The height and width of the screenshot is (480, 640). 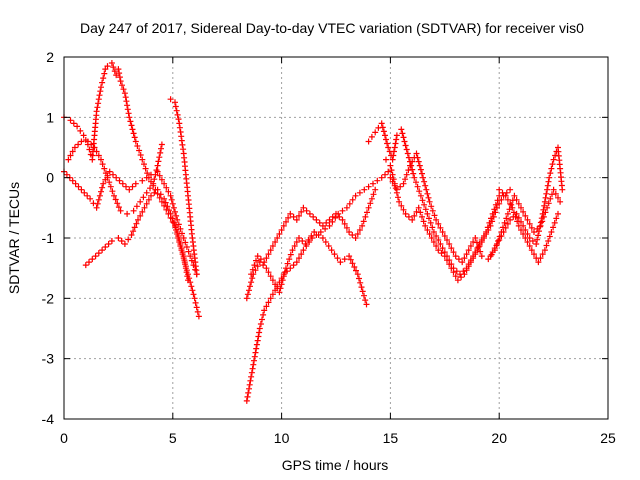 What do you see at coordinates (335, 465) in the screenshot?
I see `x-axis-label: GPS time / hours` at bounding box center [335, 465].